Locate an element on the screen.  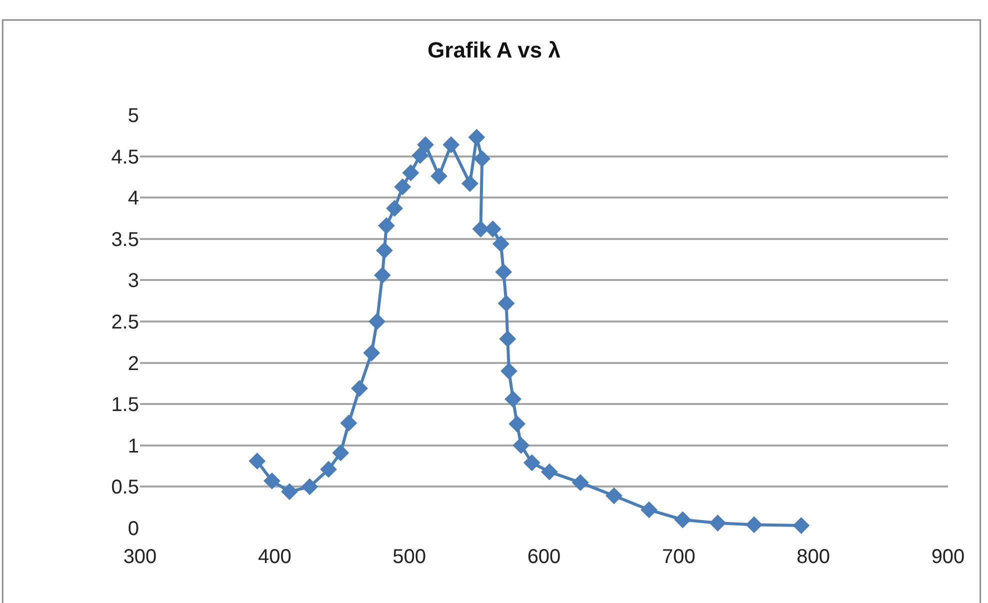
y-tick-label: 1 is located at coordinates (133, 446).